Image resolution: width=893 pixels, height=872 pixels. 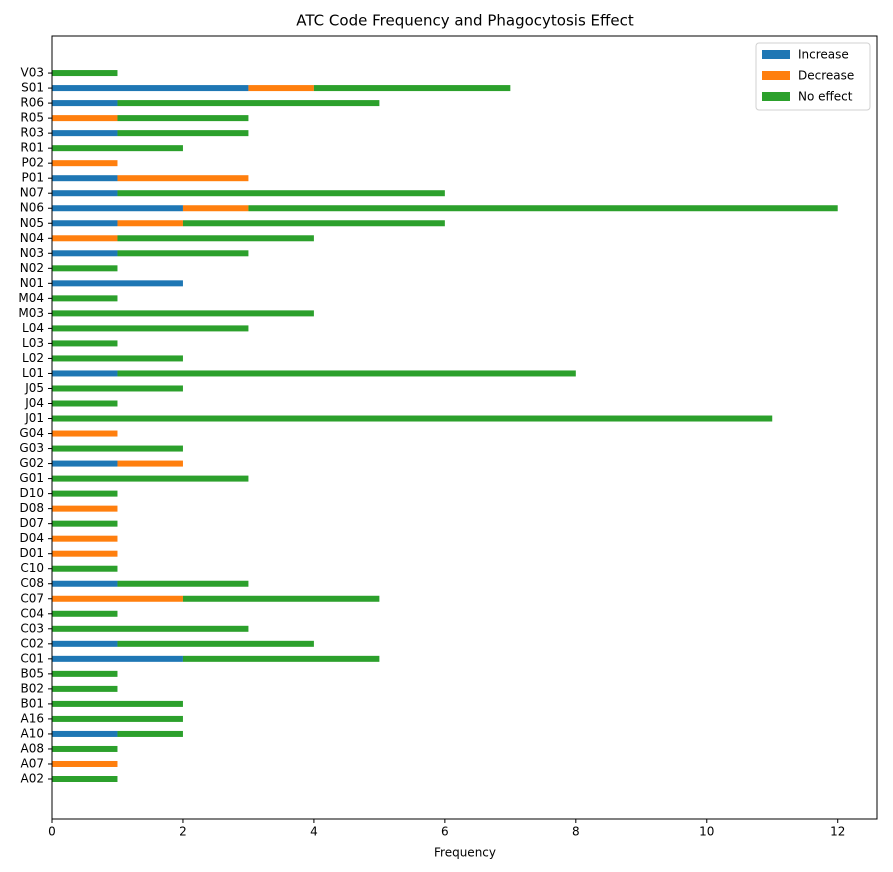 What do you see at coordinates (183, 832) in the screenshot?
I see `x-tick-label: 2` at bounding box center [183, 832].